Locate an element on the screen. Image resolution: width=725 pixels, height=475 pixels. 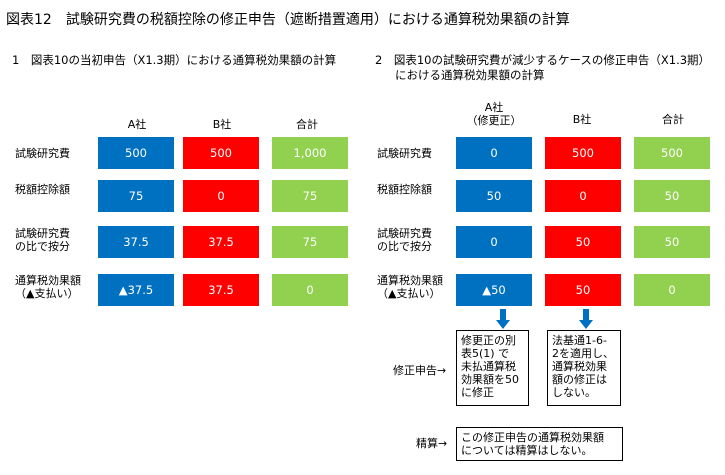
note-a-box: 修更正の別 表5(1) で 未払通算税 効果額を50 に修正 is located at coordinates (492, 368).